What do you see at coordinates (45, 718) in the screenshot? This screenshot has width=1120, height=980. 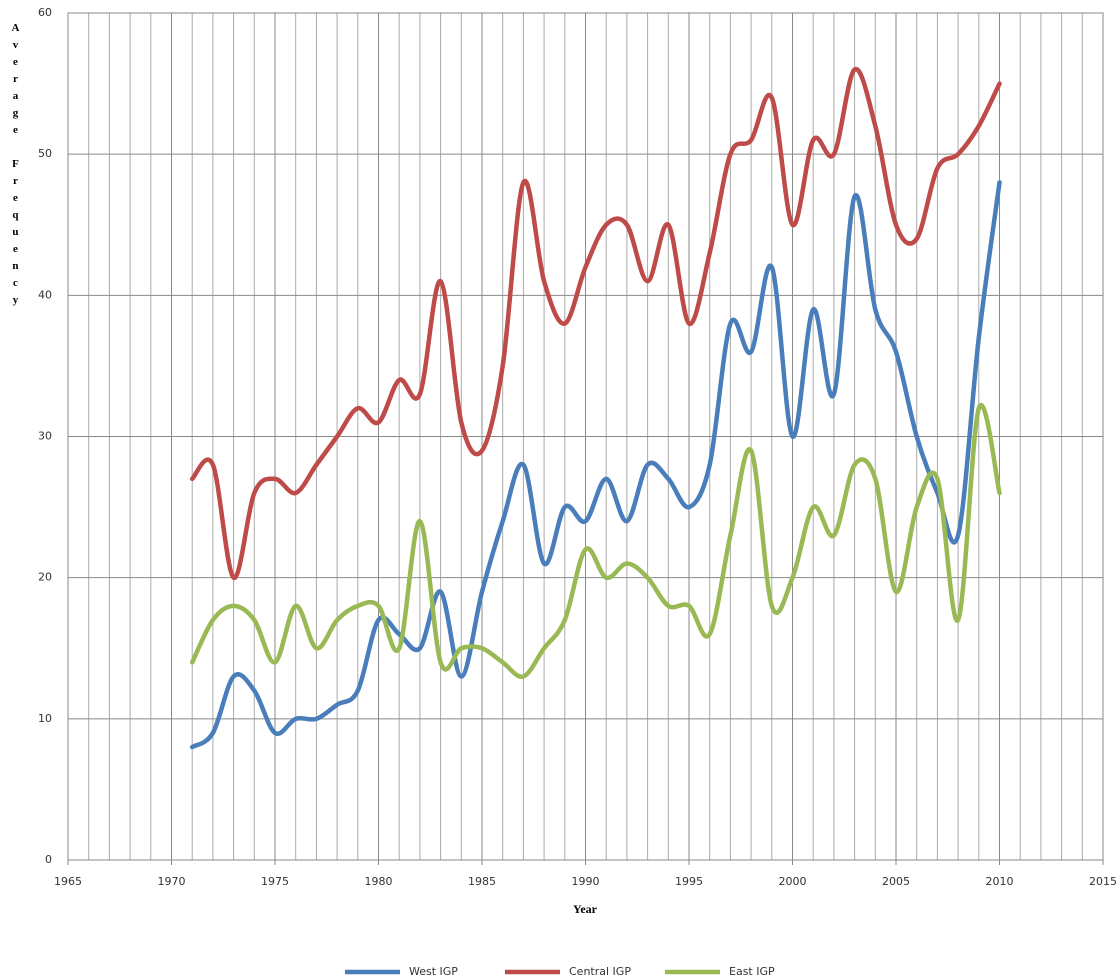 I see `y-tick-label: 10` at bounding box center [45, 718].